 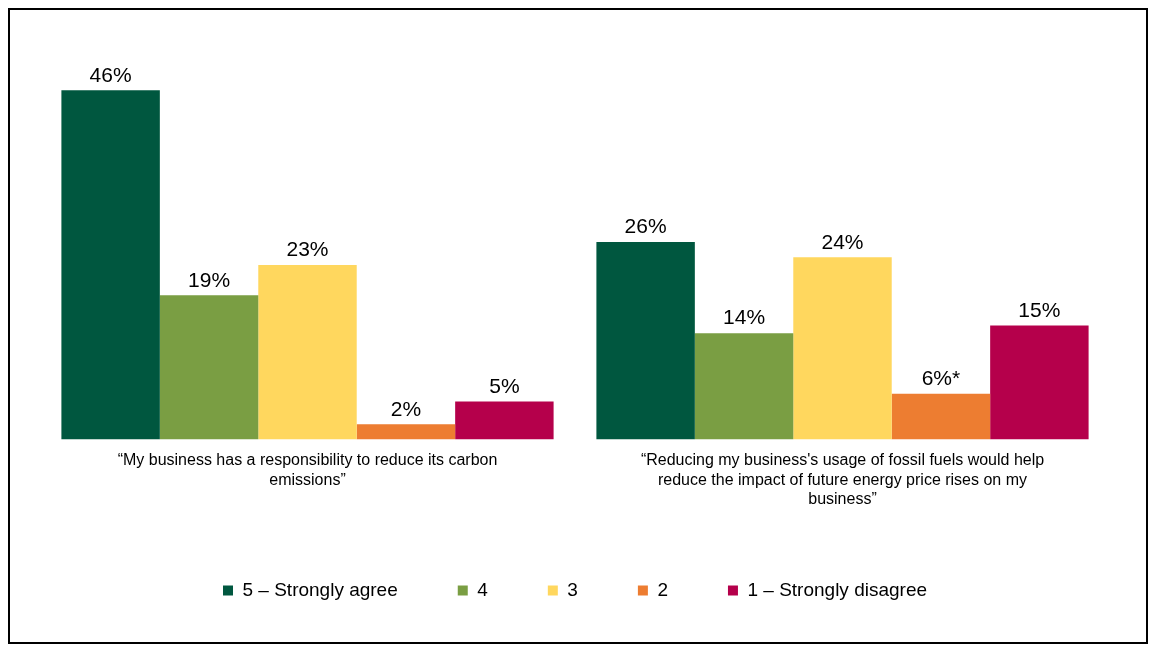 What do you see at coordinates (645, 226) in the screenshot?
I see `data-label: 26%` at bounding box center [645, 226].